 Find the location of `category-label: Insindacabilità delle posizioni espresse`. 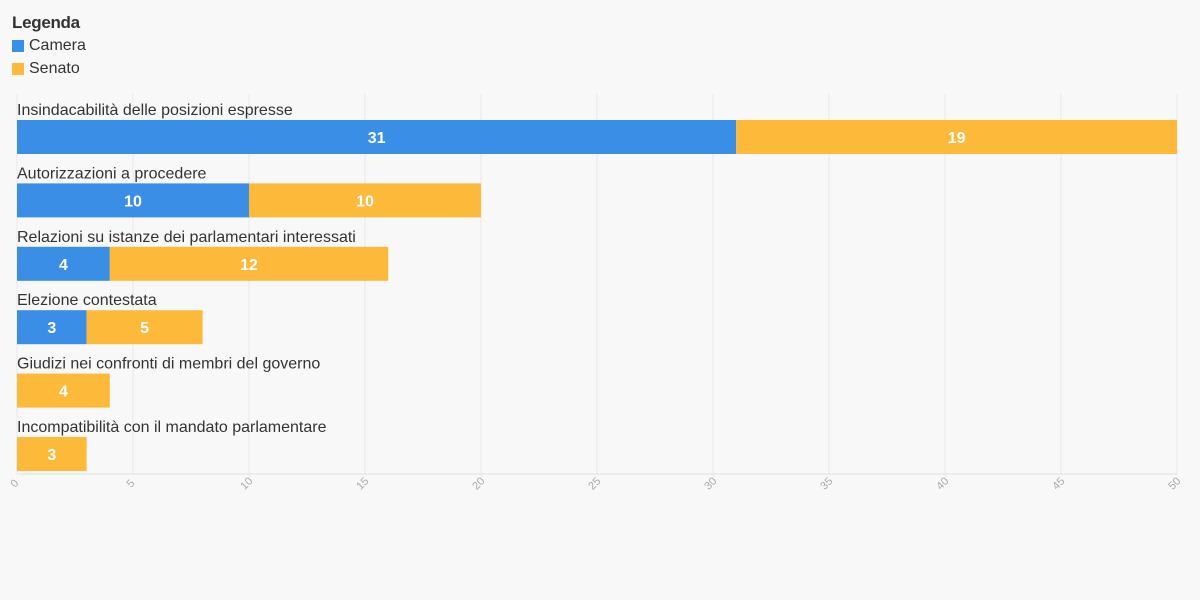

category-label: Insindacabilità delle posizioni espresse is located at coordinates (155, 110).